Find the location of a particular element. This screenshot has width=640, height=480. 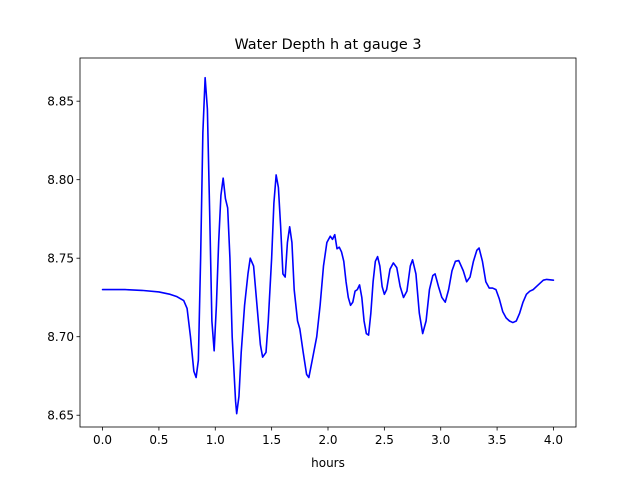

x-tick-label: 2.5 is located at coordinates (384, 440).